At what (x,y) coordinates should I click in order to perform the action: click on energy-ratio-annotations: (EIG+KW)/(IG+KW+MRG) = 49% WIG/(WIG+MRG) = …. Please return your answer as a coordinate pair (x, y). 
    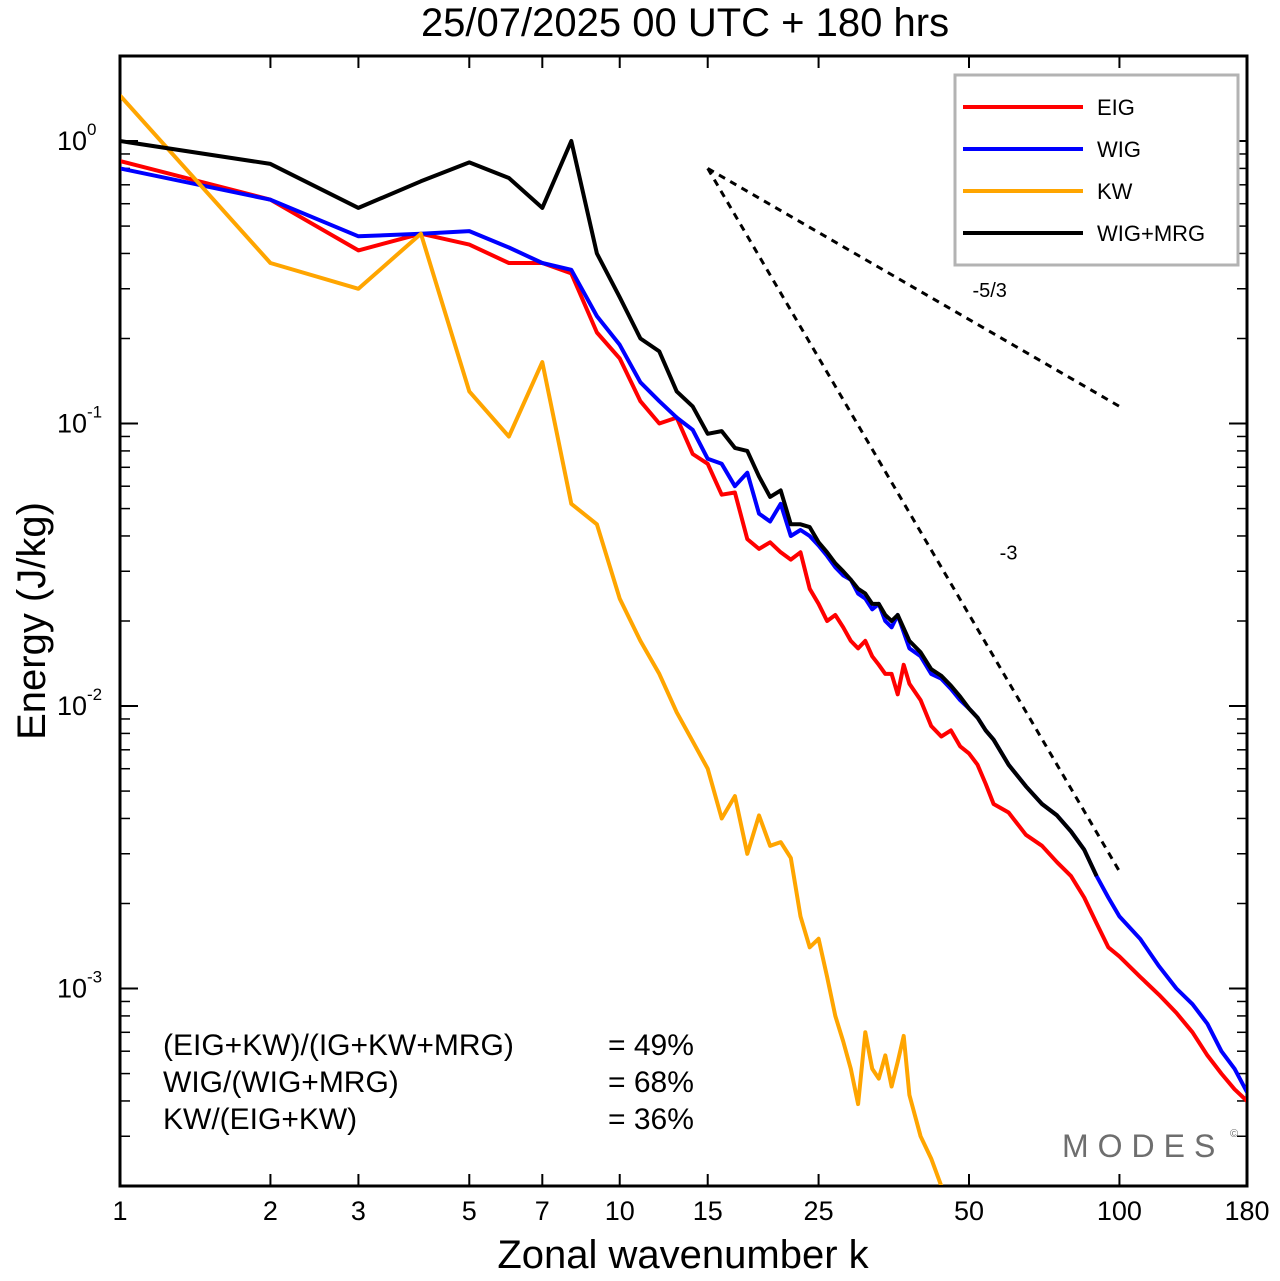
    Looking at the image, I should click on (428, 1082).